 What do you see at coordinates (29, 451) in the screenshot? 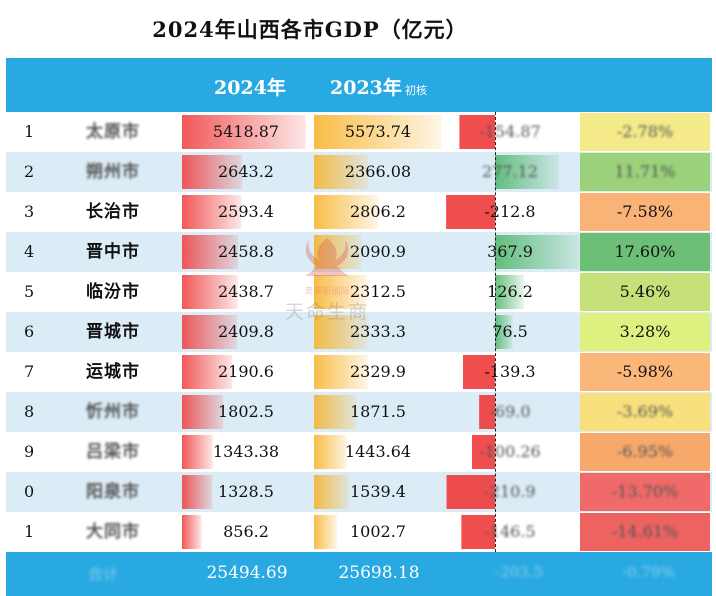
I see `rank-label: 9` at bounding box center [29, 451].